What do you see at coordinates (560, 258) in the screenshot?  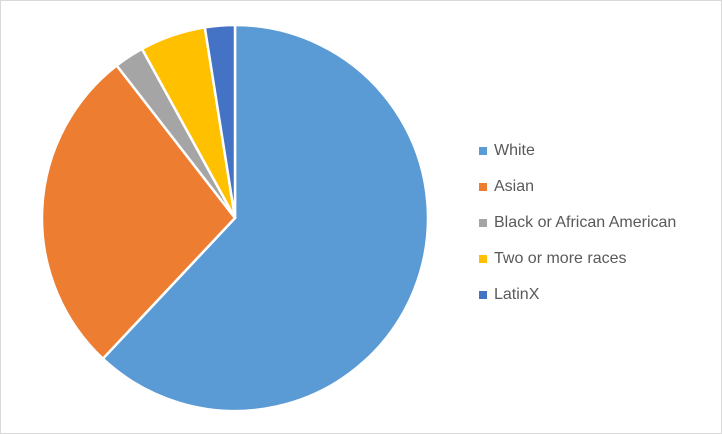 I see `legend-label: Two or more races` at bounding box center [560, 258].